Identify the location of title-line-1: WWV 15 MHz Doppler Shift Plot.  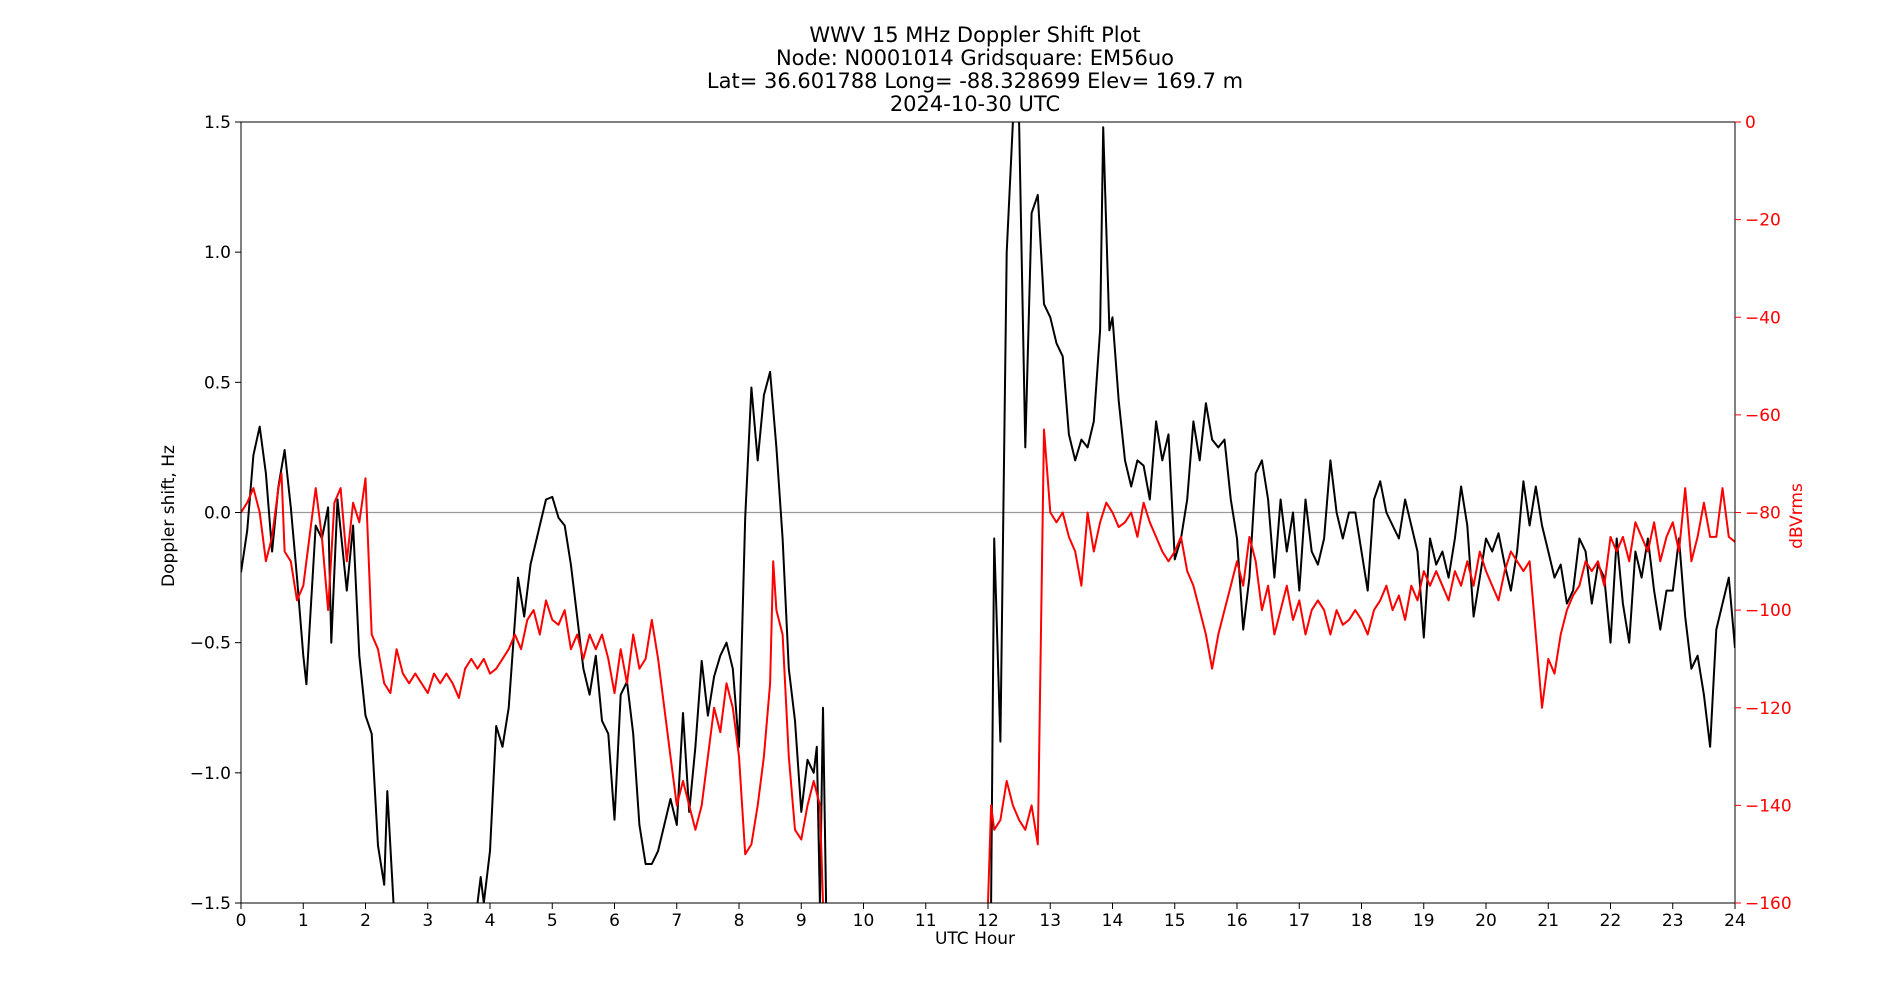
(974, 35).